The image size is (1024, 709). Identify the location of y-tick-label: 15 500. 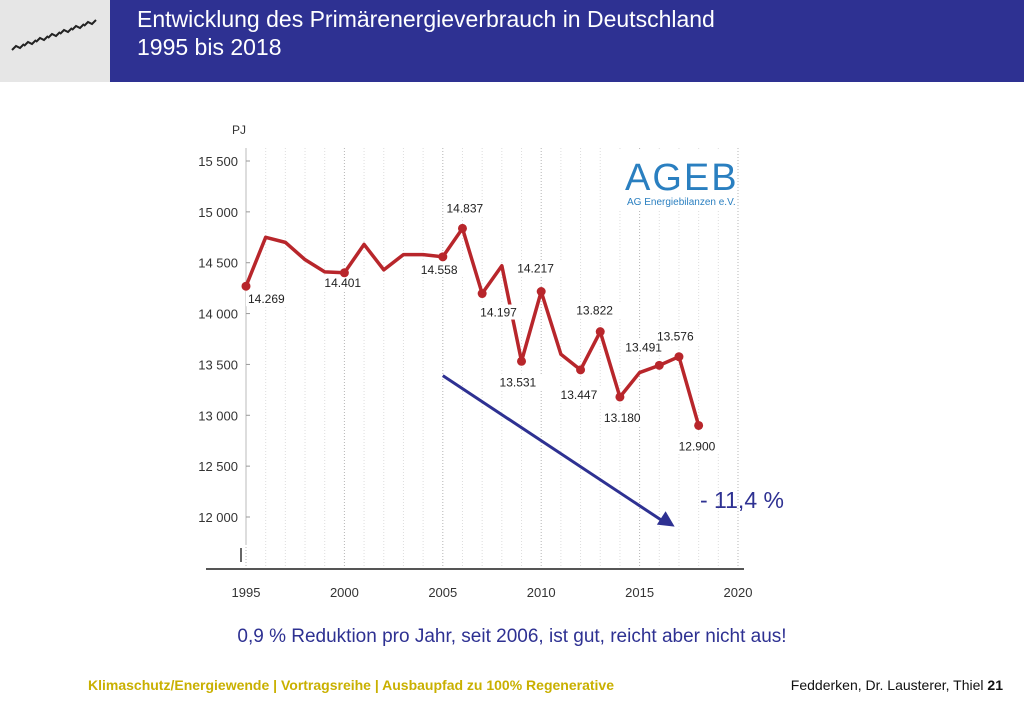
(218, 161).